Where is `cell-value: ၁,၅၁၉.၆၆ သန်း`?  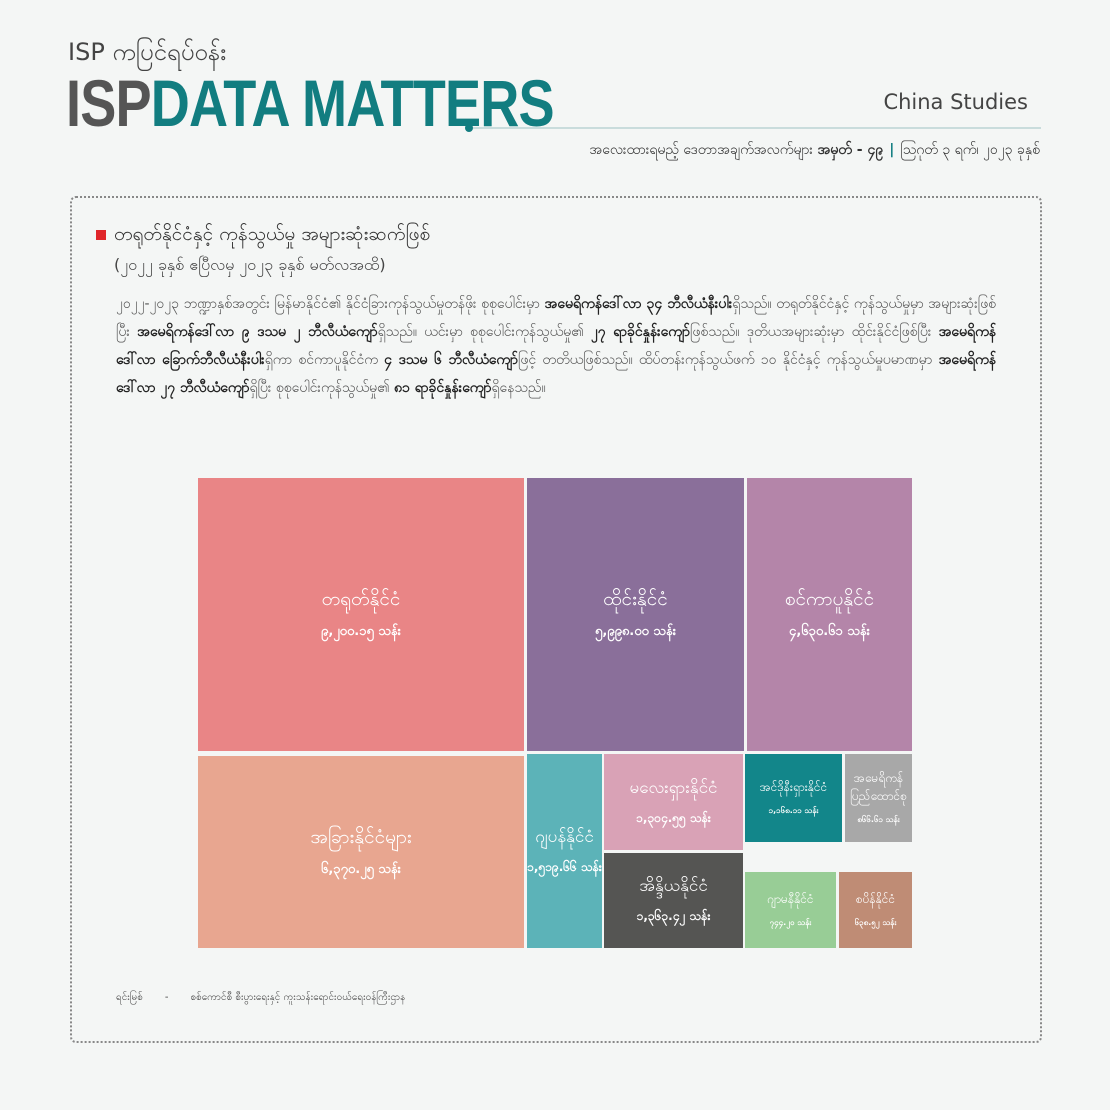 cell-value: ၁,၅၁၉.၆၆ သန်း is located at coordinates (564, 866).